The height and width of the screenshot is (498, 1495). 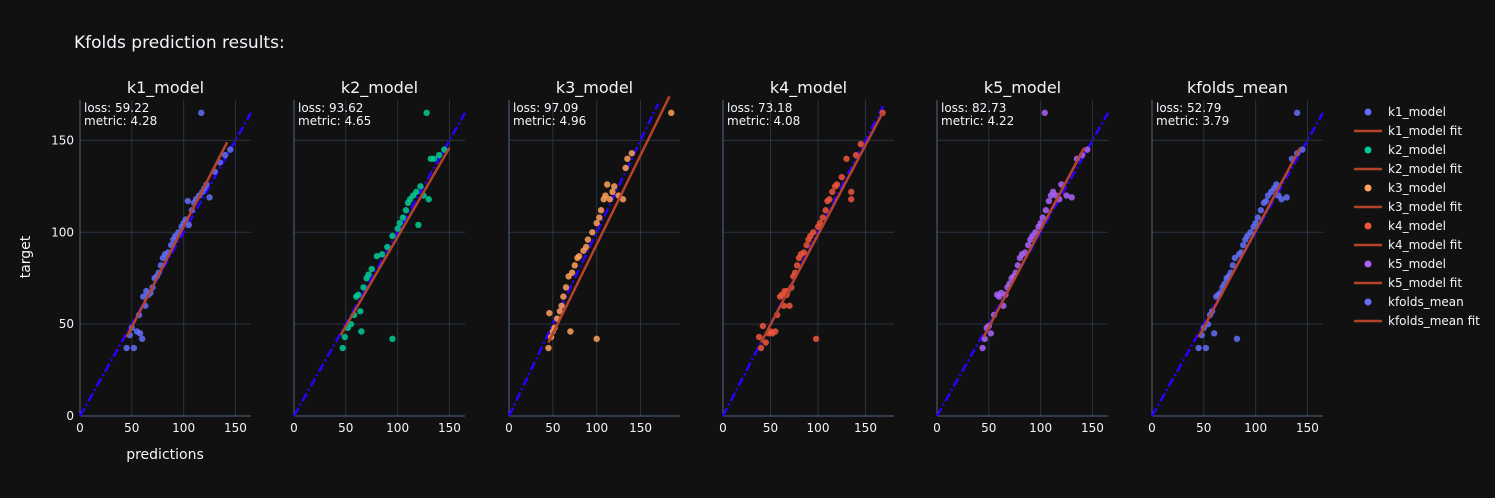 I want to click on legend-item: k2_model fit, so click(x=1408, y=169).